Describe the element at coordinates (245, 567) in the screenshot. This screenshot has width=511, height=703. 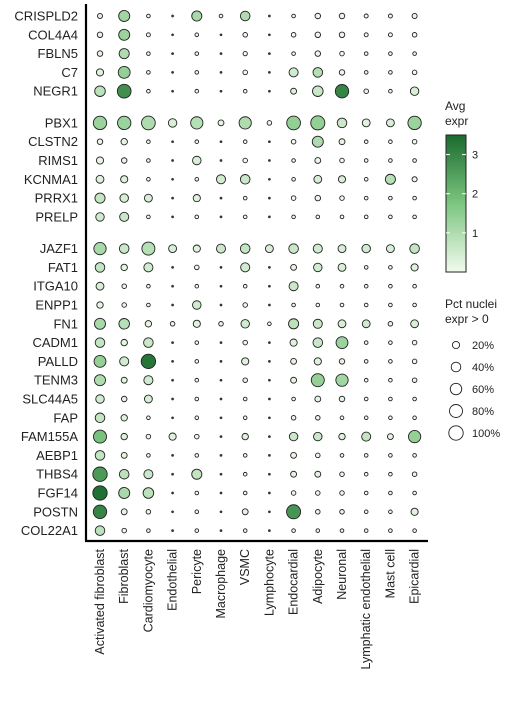
I see `cell-type-label: VSMC` at that location.